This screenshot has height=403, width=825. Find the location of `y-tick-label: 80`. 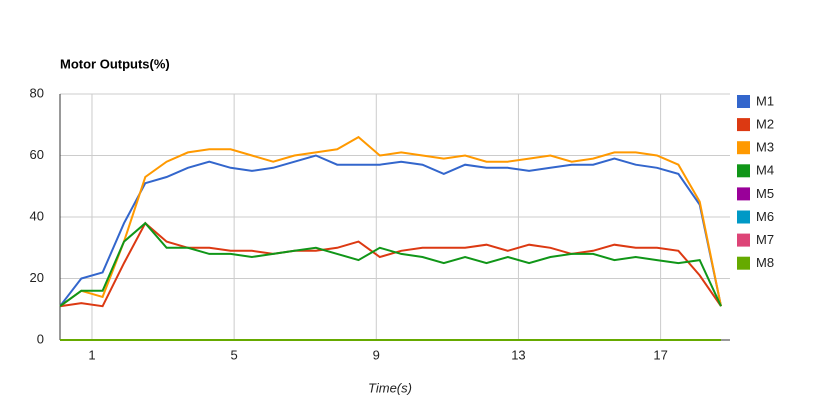

y-tick-label: 80 is located at coordinates (37, 92).